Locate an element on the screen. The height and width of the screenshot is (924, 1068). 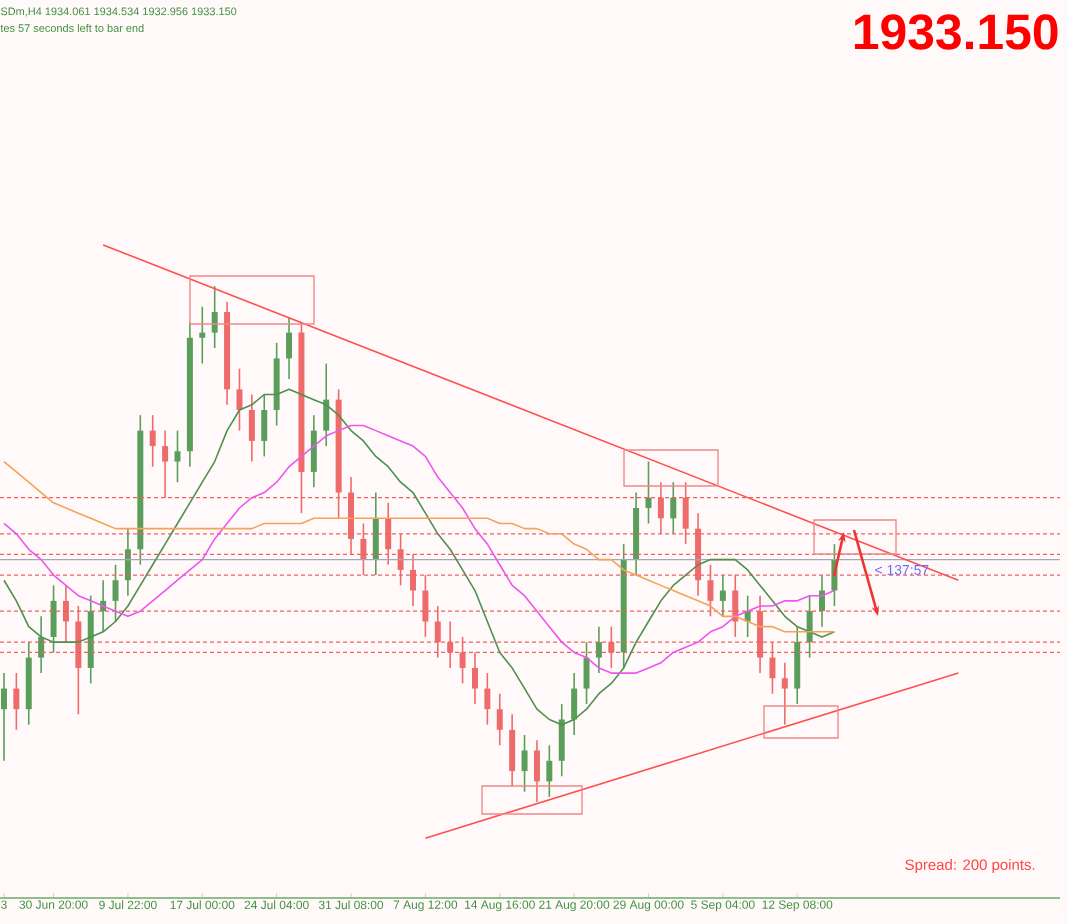
text: 1933.150 is located at coordinates (956, 32).